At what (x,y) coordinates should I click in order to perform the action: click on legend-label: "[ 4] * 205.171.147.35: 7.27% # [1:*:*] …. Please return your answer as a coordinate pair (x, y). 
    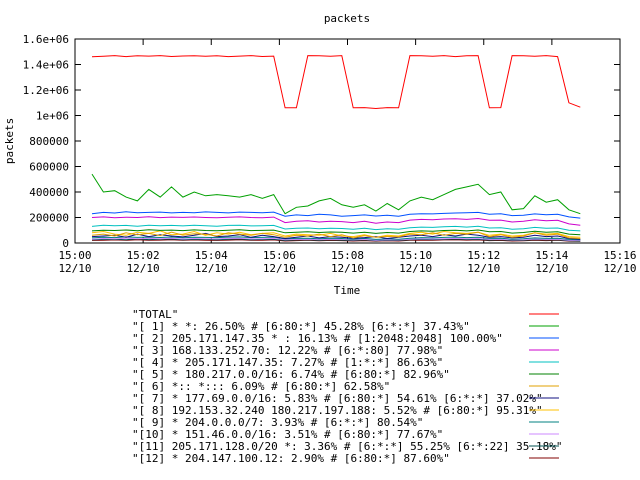
    Looking at the image, I should click on (287, 362).